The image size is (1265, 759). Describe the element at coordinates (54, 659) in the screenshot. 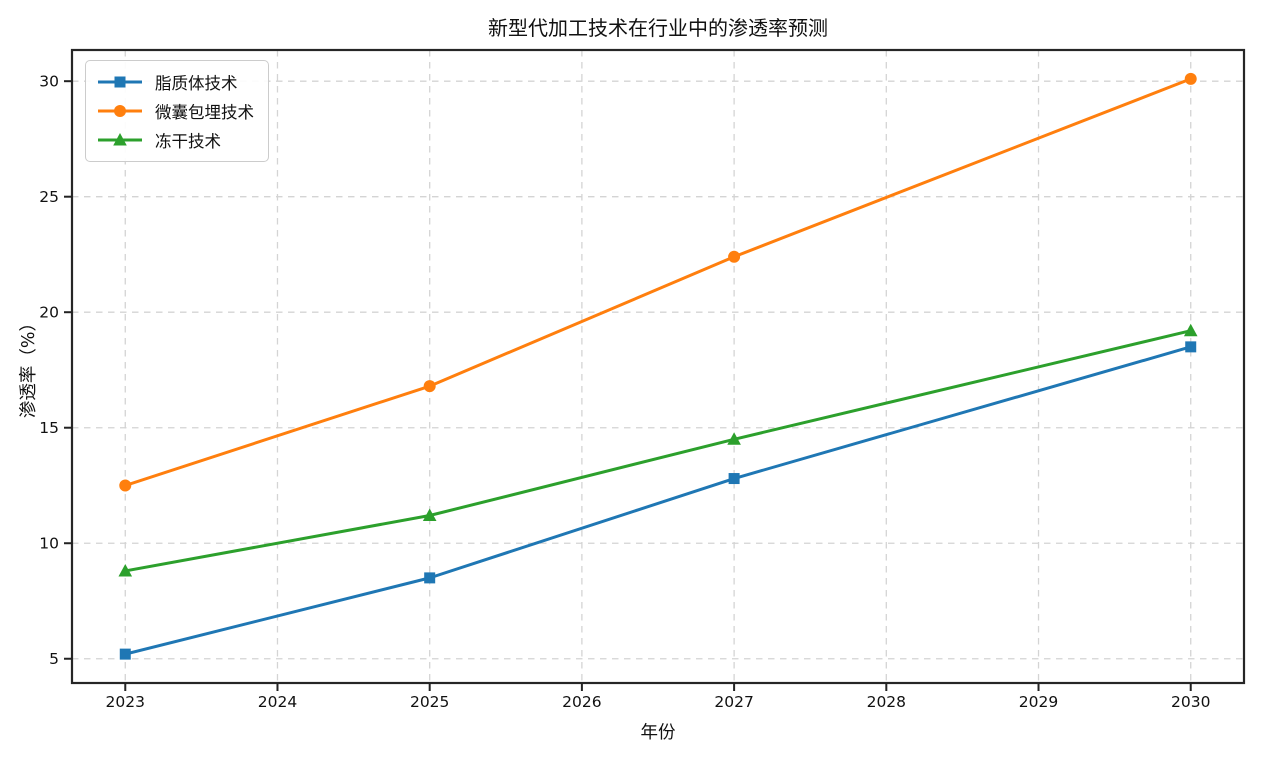

I see `y-tick-label: 5` at that location.